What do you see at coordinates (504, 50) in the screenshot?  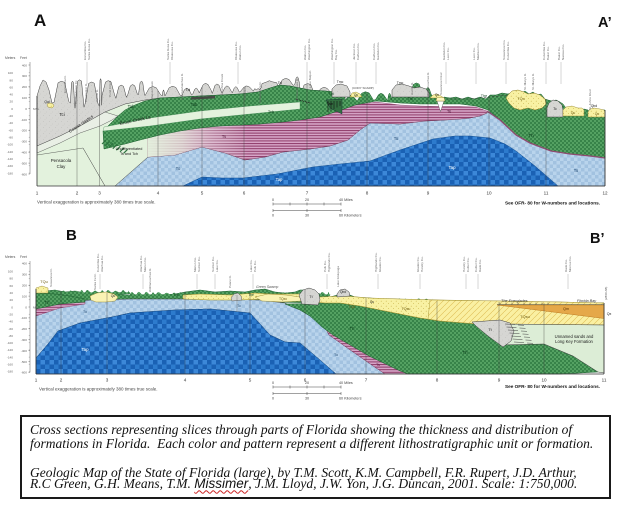 I see `svg-text: Suwannee Co.` at bounding box center [504, 50].